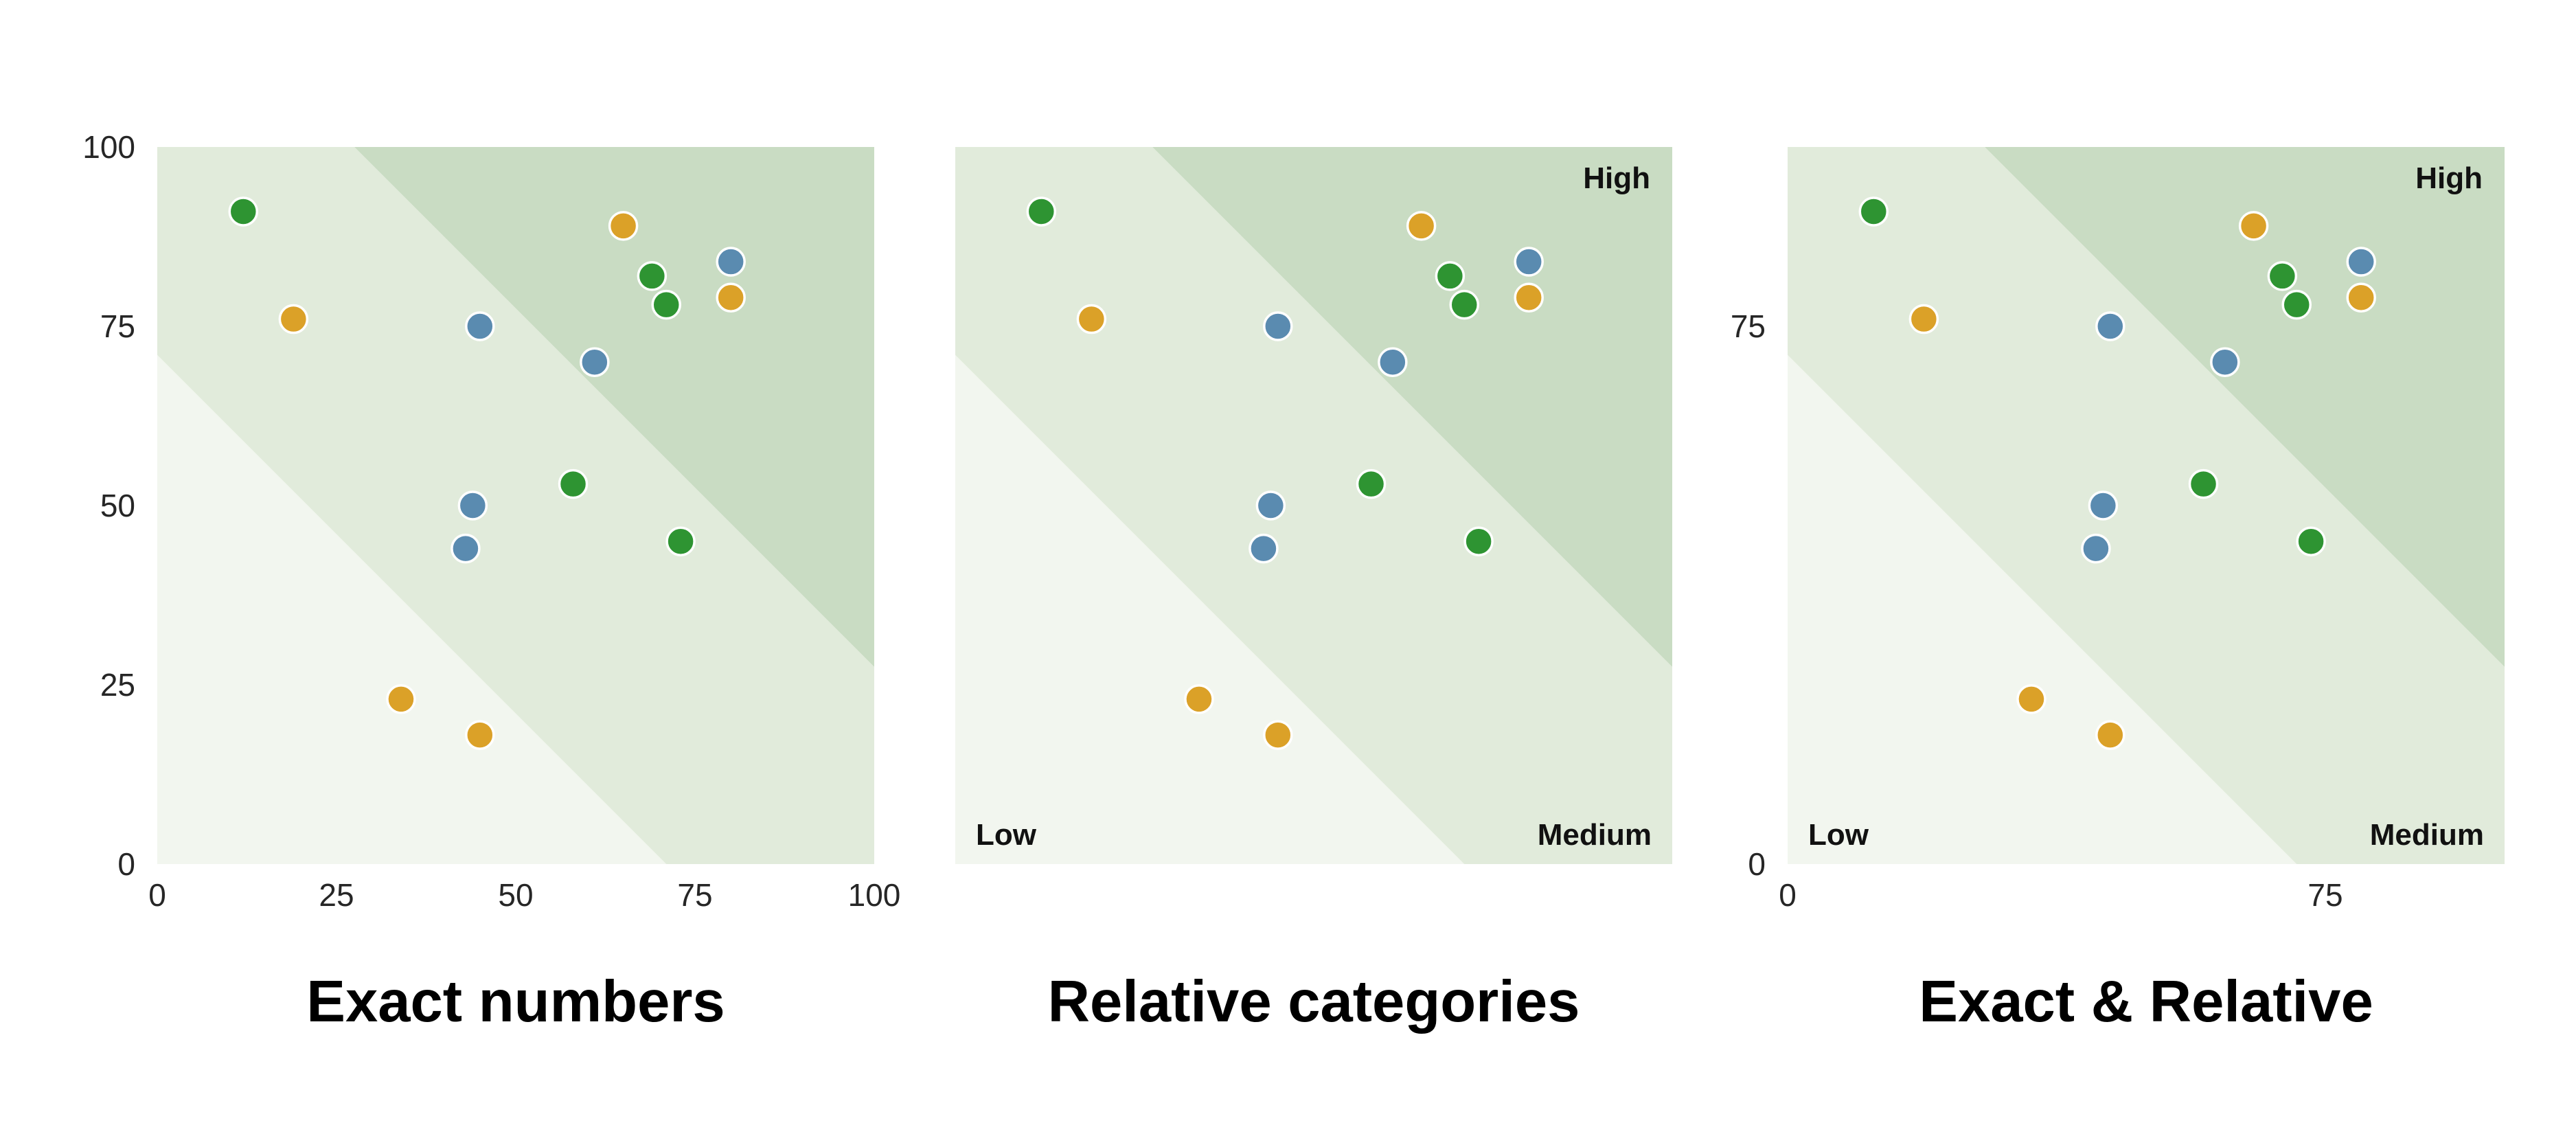 The width and height of the screenshot is (2576, 1145). I want to click on panel-title: Relative categories, so click(1313, 1001).